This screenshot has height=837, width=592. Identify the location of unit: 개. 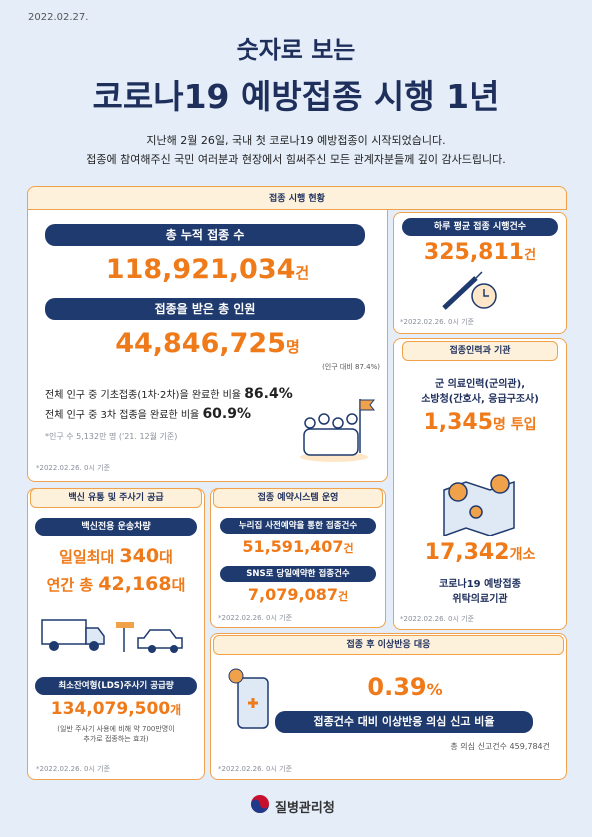
(176, 710).